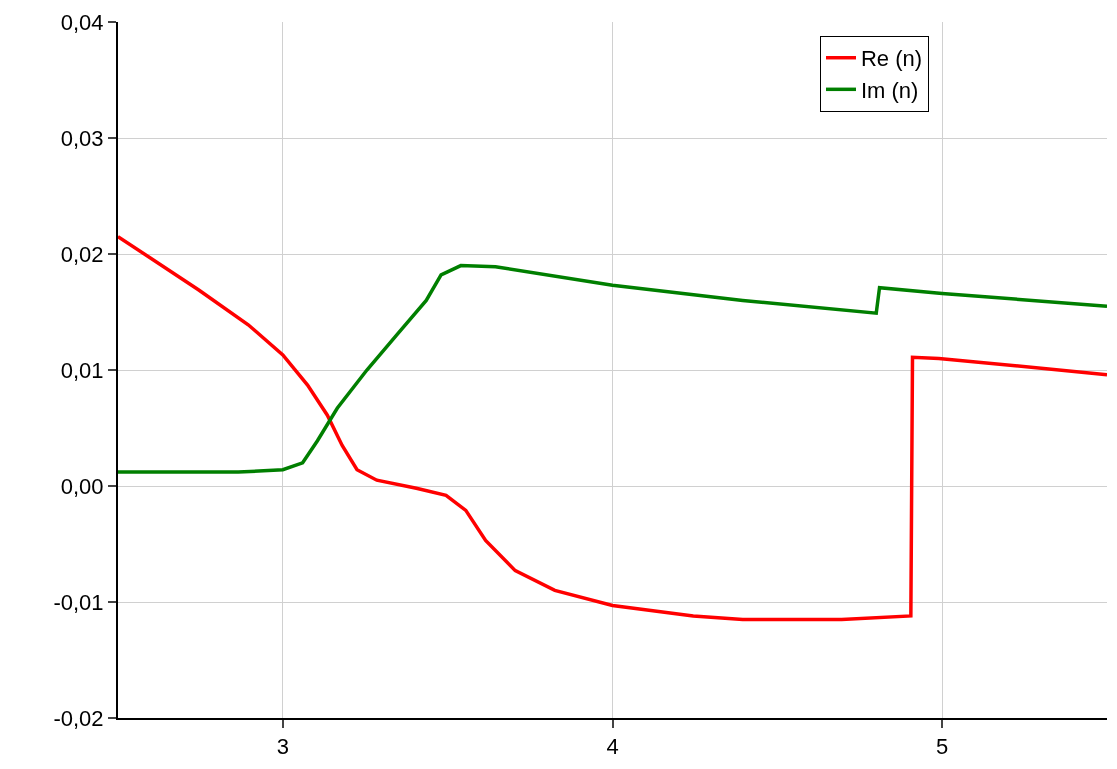 This screenshot has width=1117, height=769. What do you see at coordinates (82, 486) in the screenshot?
I see `y-tick-label: 0,00` at bounding box center [82, 486].